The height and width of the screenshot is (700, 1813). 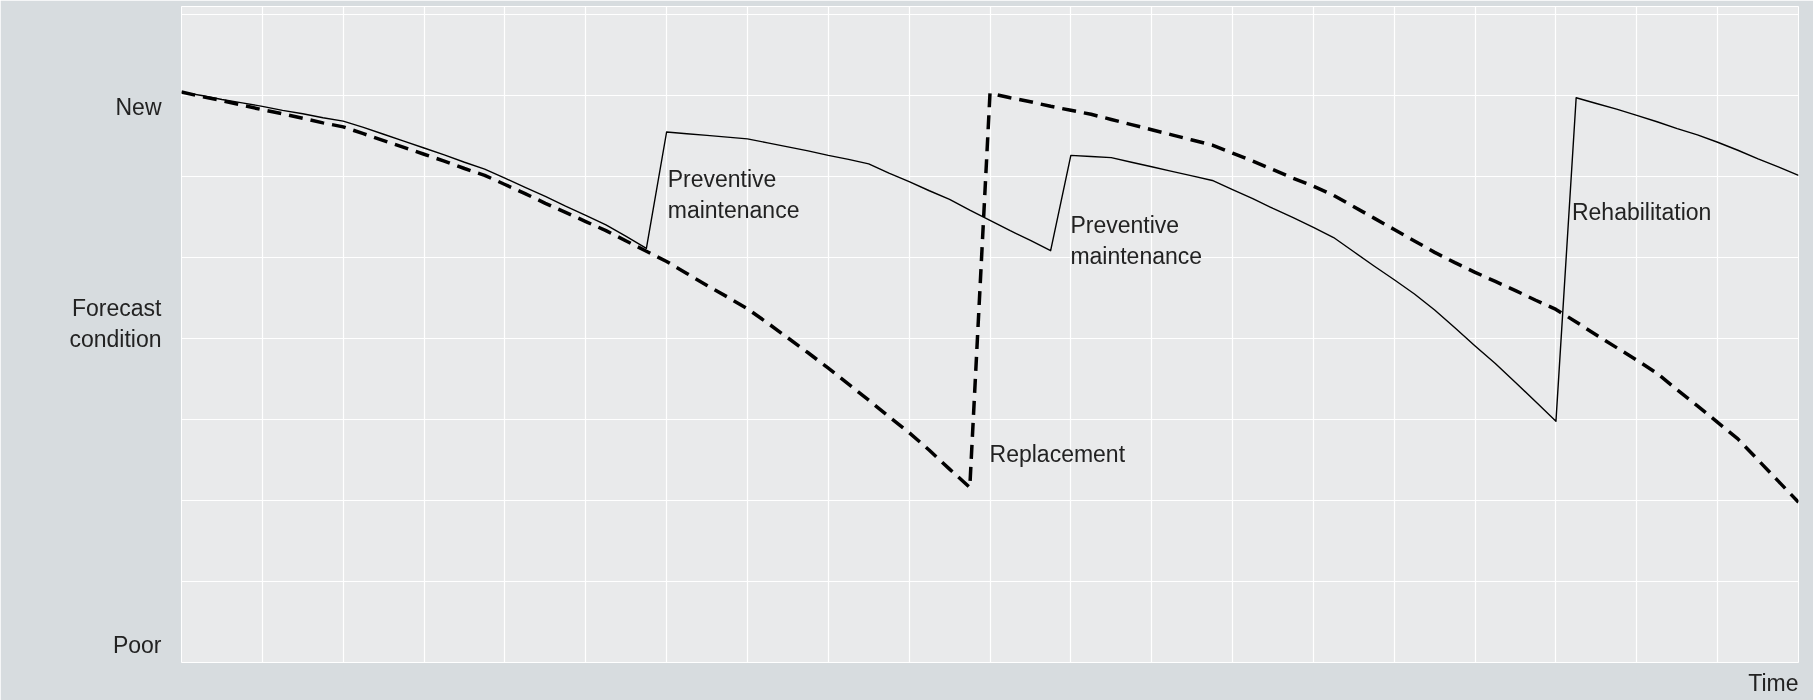 I want to click on text: Poor, so click(x=137, y=644).